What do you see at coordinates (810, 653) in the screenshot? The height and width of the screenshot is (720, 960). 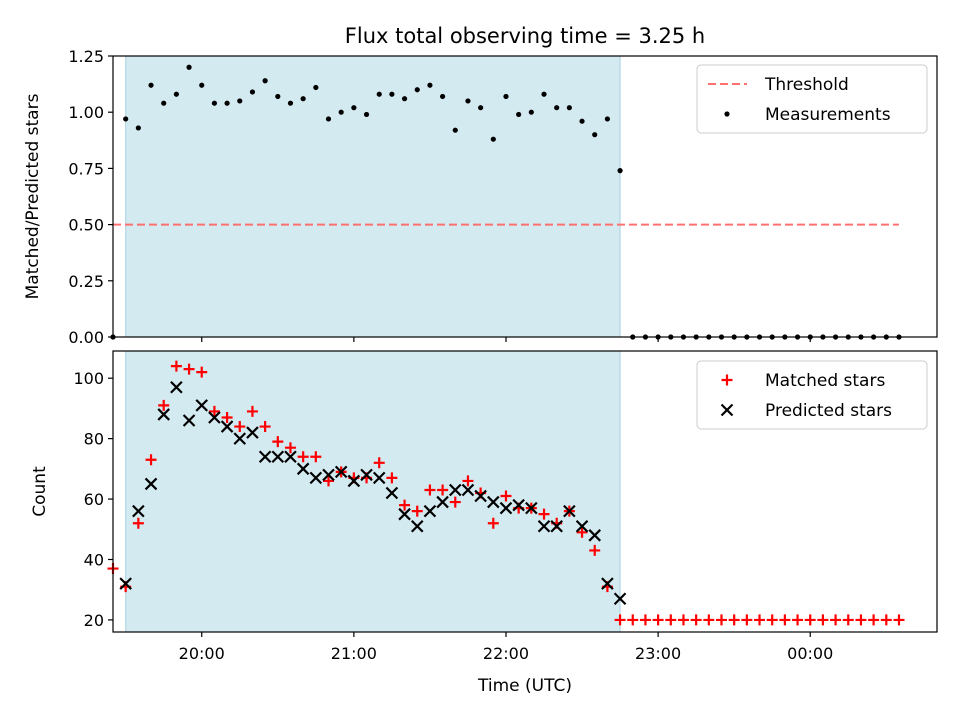 I see `x-tick-label: 00:00` at bounding box center [810, 653].